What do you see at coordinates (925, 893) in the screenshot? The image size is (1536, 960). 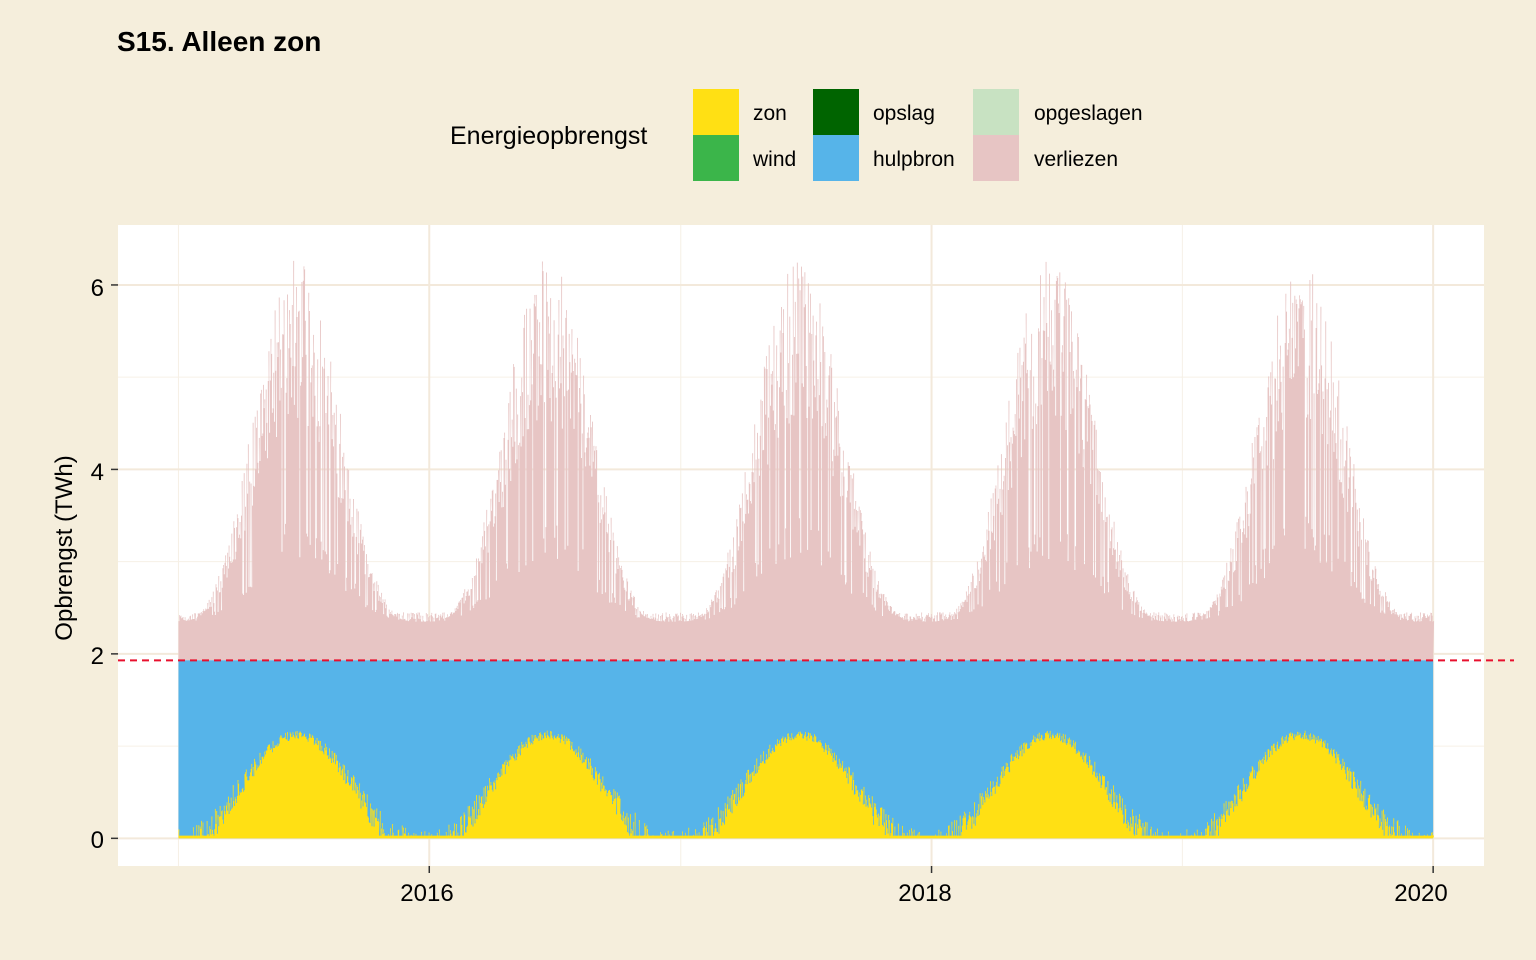 I see `x-tick-label-2018: 2018` at bounding box center [925, 893].